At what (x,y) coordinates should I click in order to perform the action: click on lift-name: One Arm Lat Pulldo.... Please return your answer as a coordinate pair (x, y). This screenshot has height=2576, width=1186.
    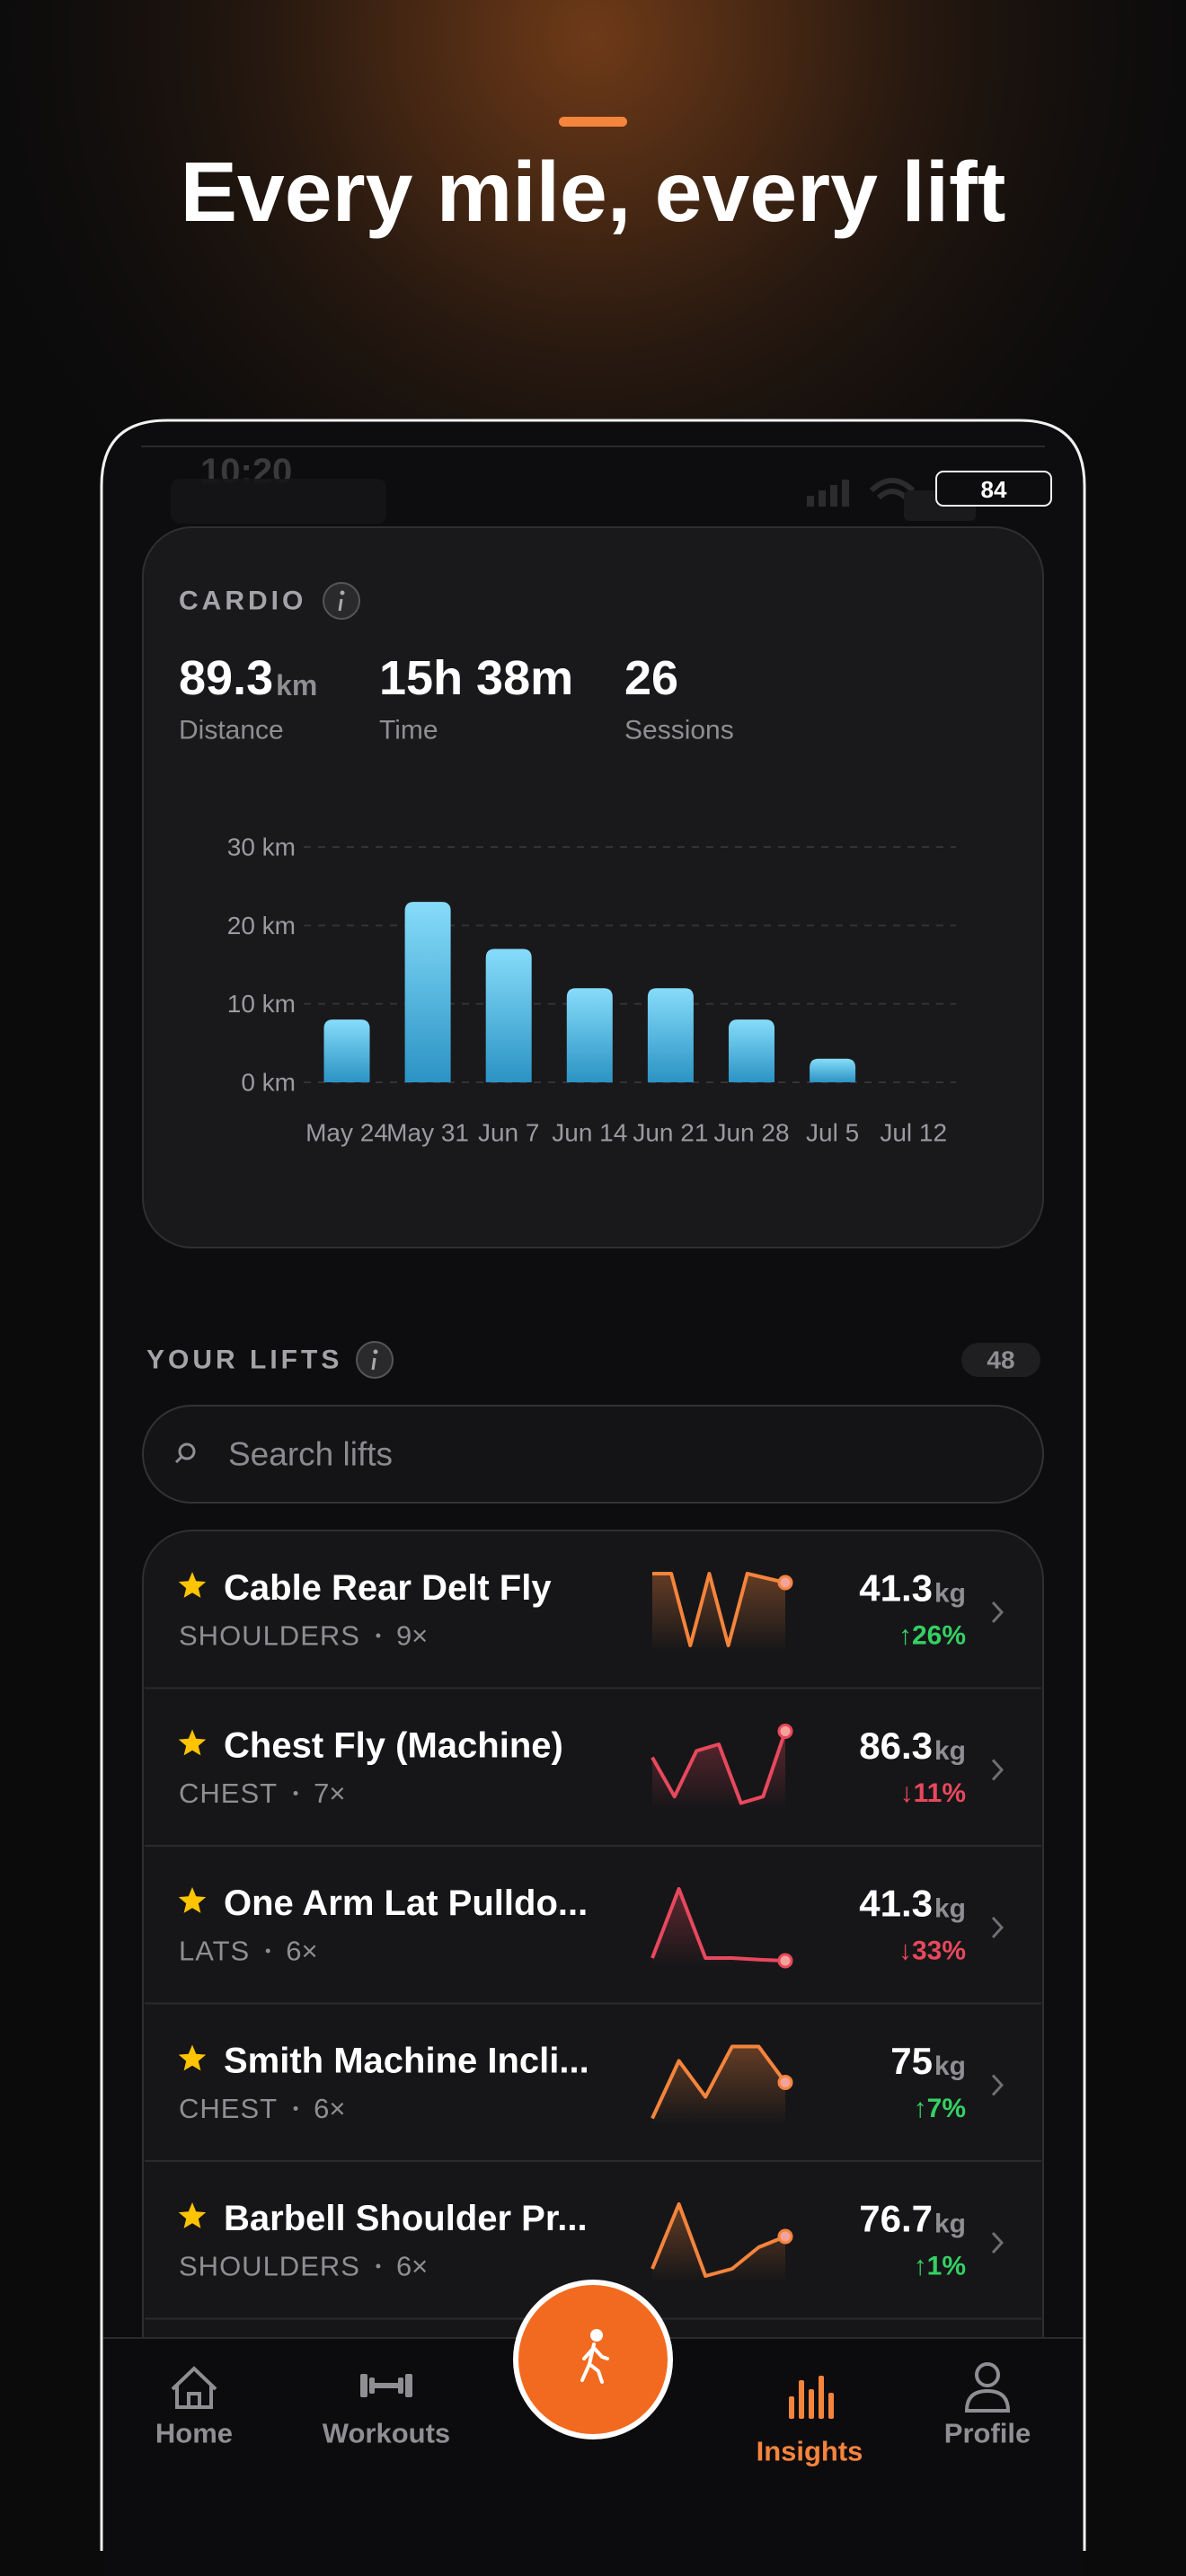
    Looking at the image, I should click on (406, 1903).